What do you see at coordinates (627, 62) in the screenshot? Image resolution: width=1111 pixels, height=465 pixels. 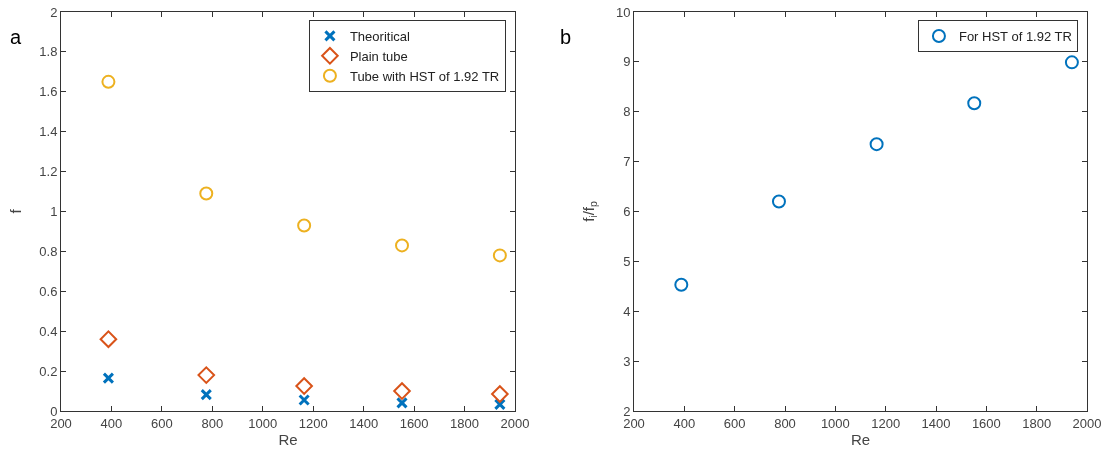 I see `y-tick-label: 9` at bounding box center [627, 62].